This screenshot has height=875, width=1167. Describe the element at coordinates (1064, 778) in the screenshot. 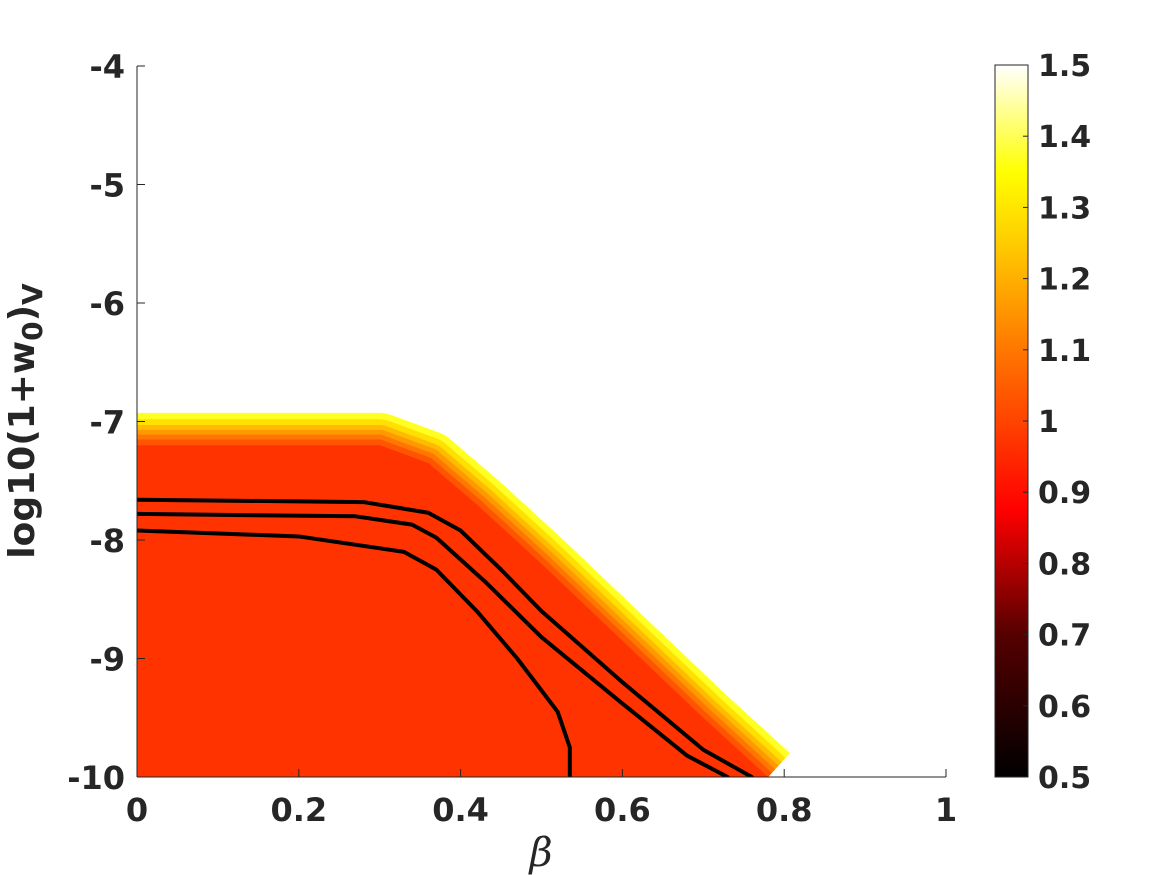

I see `colorbar-tick-label: 0.5` at that location.